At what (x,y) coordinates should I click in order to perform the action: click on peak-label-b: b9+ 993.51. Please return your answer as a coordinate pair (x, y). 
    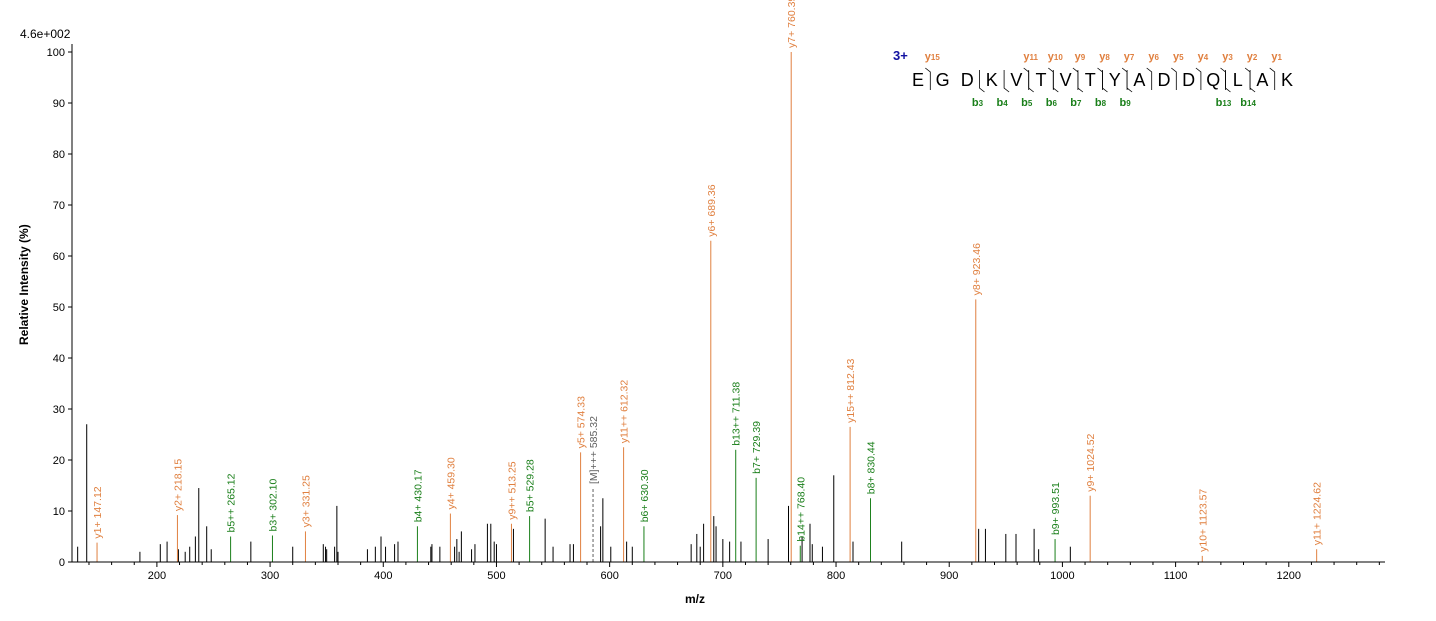
    Looking at the image, I should click on (1056, 508).